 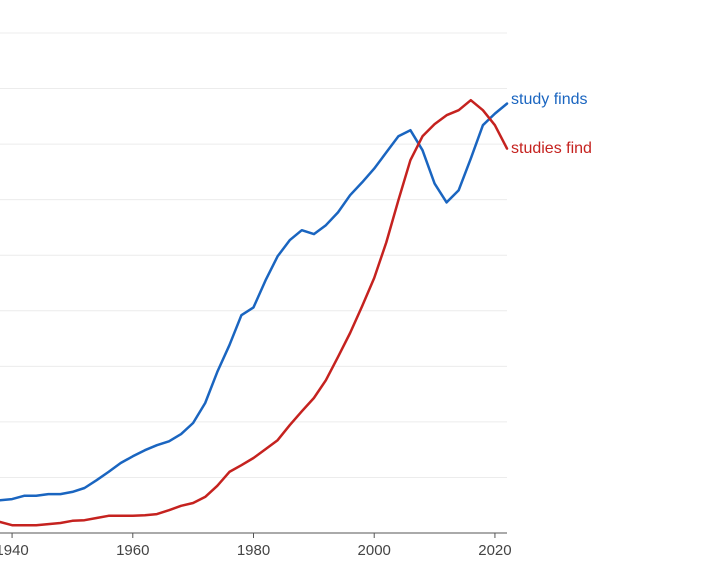 What do you see at coordinates (374, 550) in the screenshot?
I see `x-tick-label: 2000` at bounding box center [374, 550].